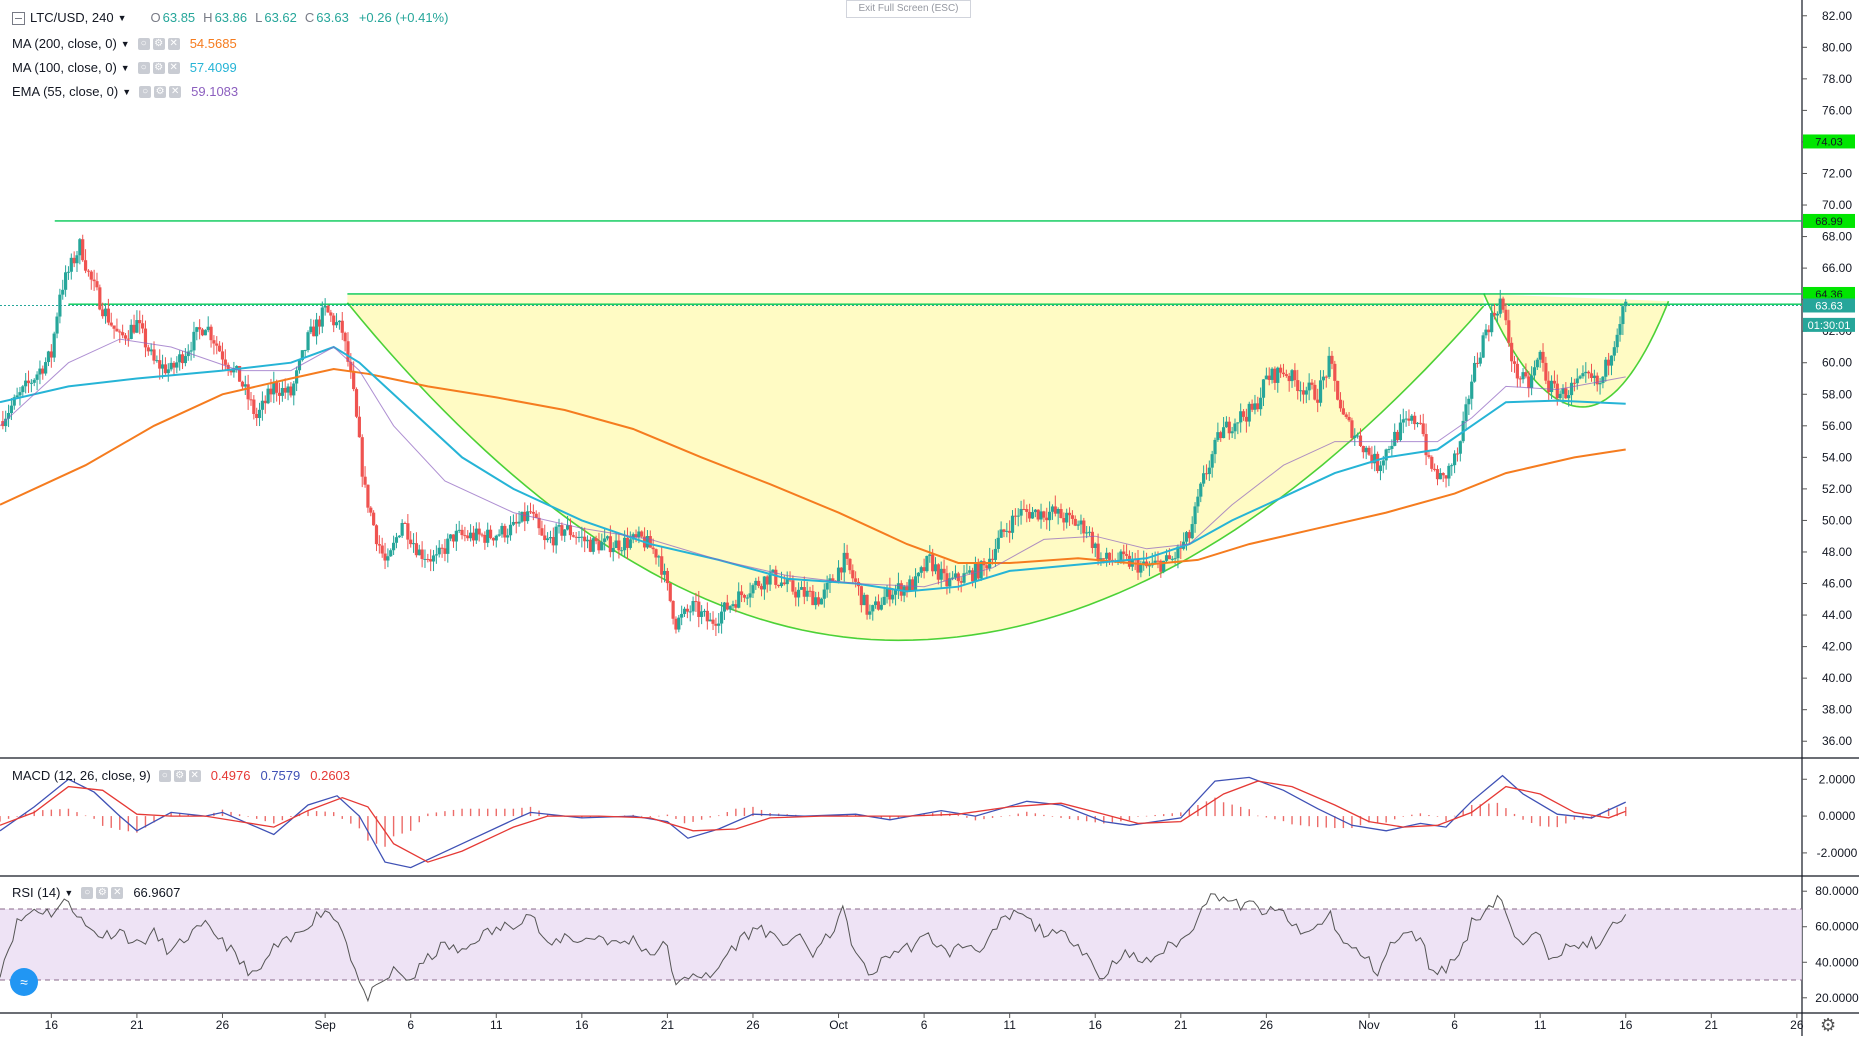 This screenshot has height=1041, width=1859. I want to click on ma100-label: MA (100, close, 0), so click(64, 67).